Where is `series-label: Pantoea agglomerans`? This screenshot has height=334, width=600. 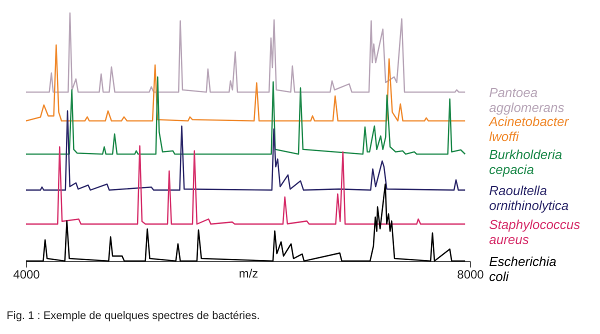 series-label: Pantoea agglomerans is located at coordinates (527, 100).